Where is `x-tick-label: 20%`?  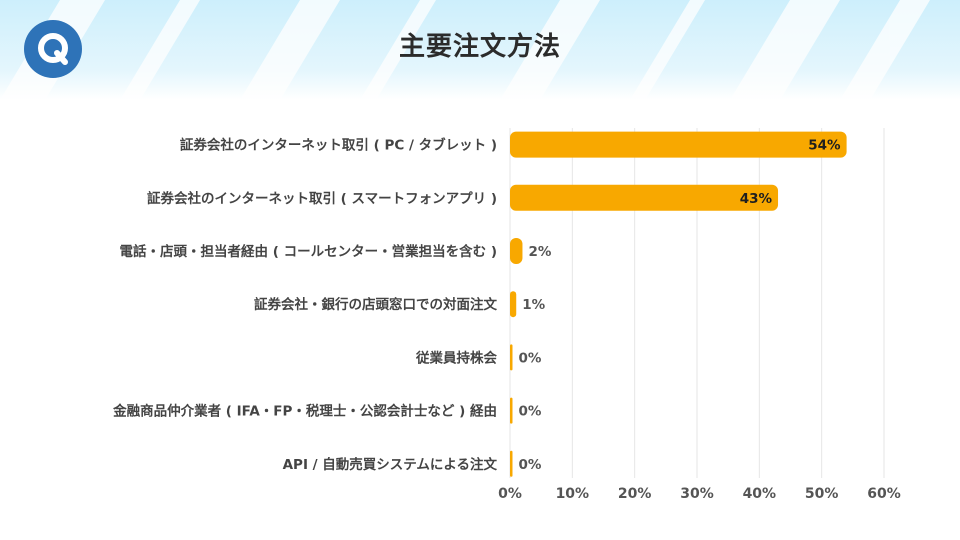
x-tick-label: 20% is located at coordinates (635, 494).